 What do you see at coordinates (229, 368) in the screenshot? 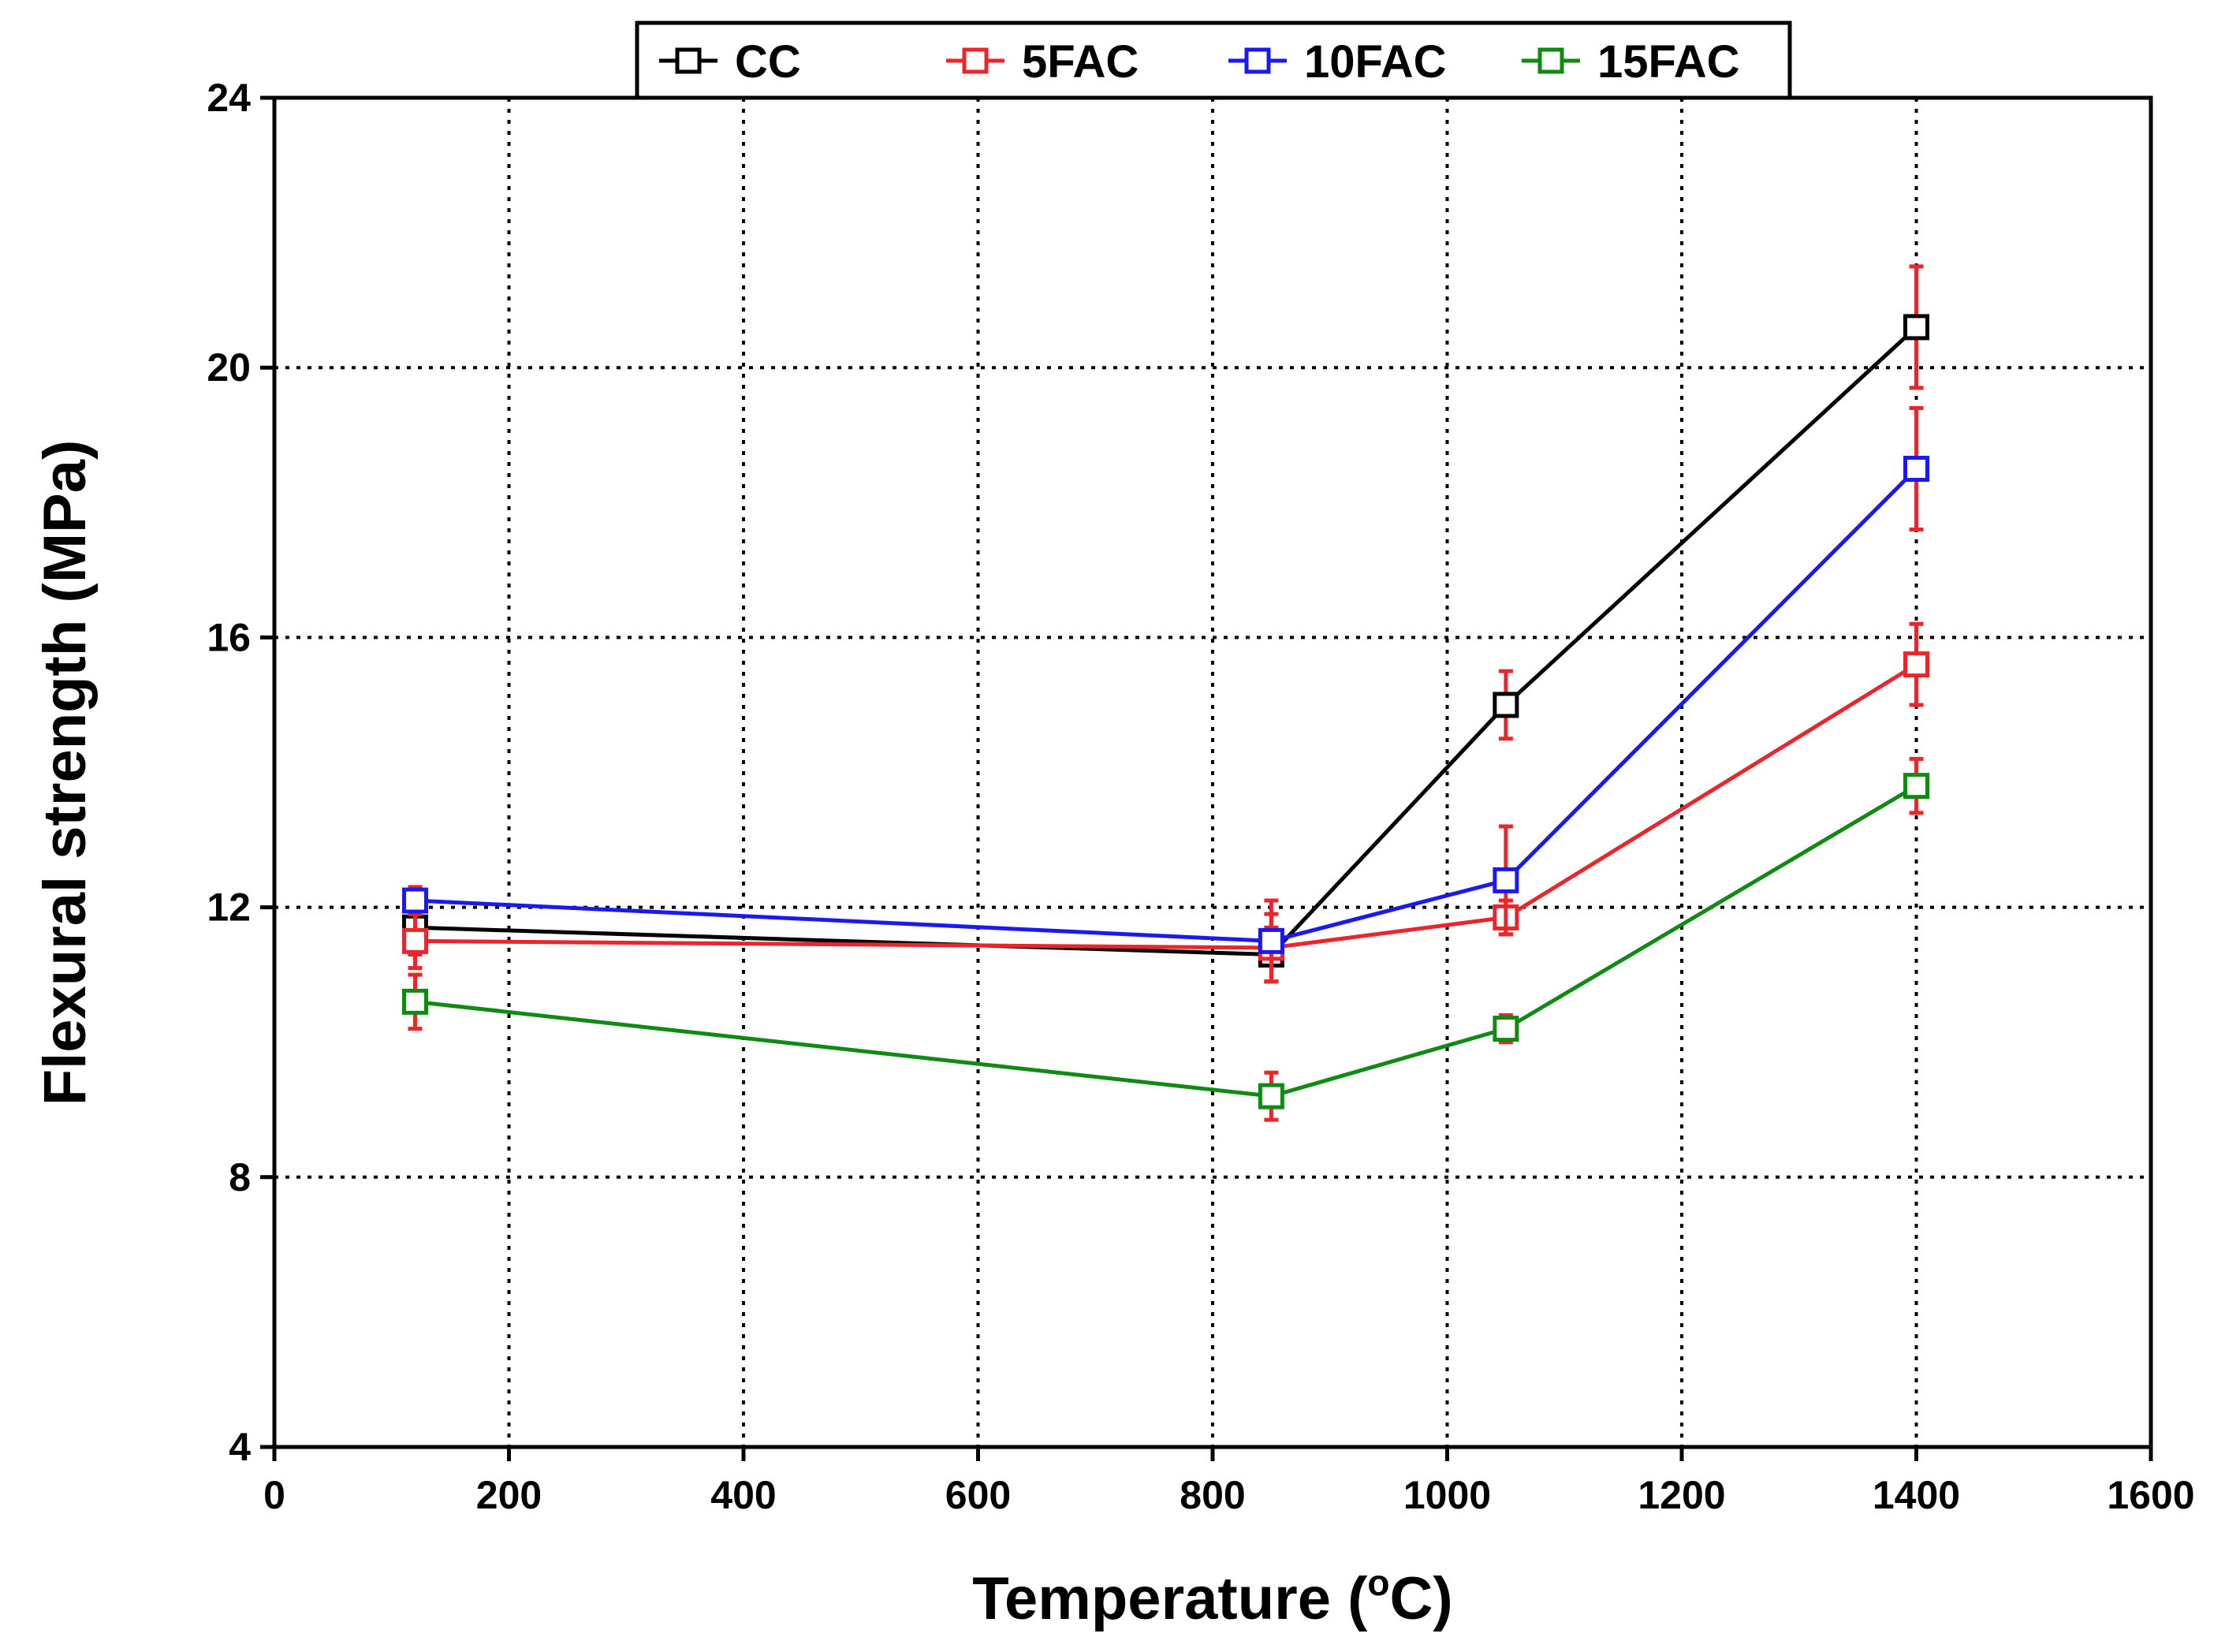
I see `y-tick-label: 20` at bounding box center [229, 368].